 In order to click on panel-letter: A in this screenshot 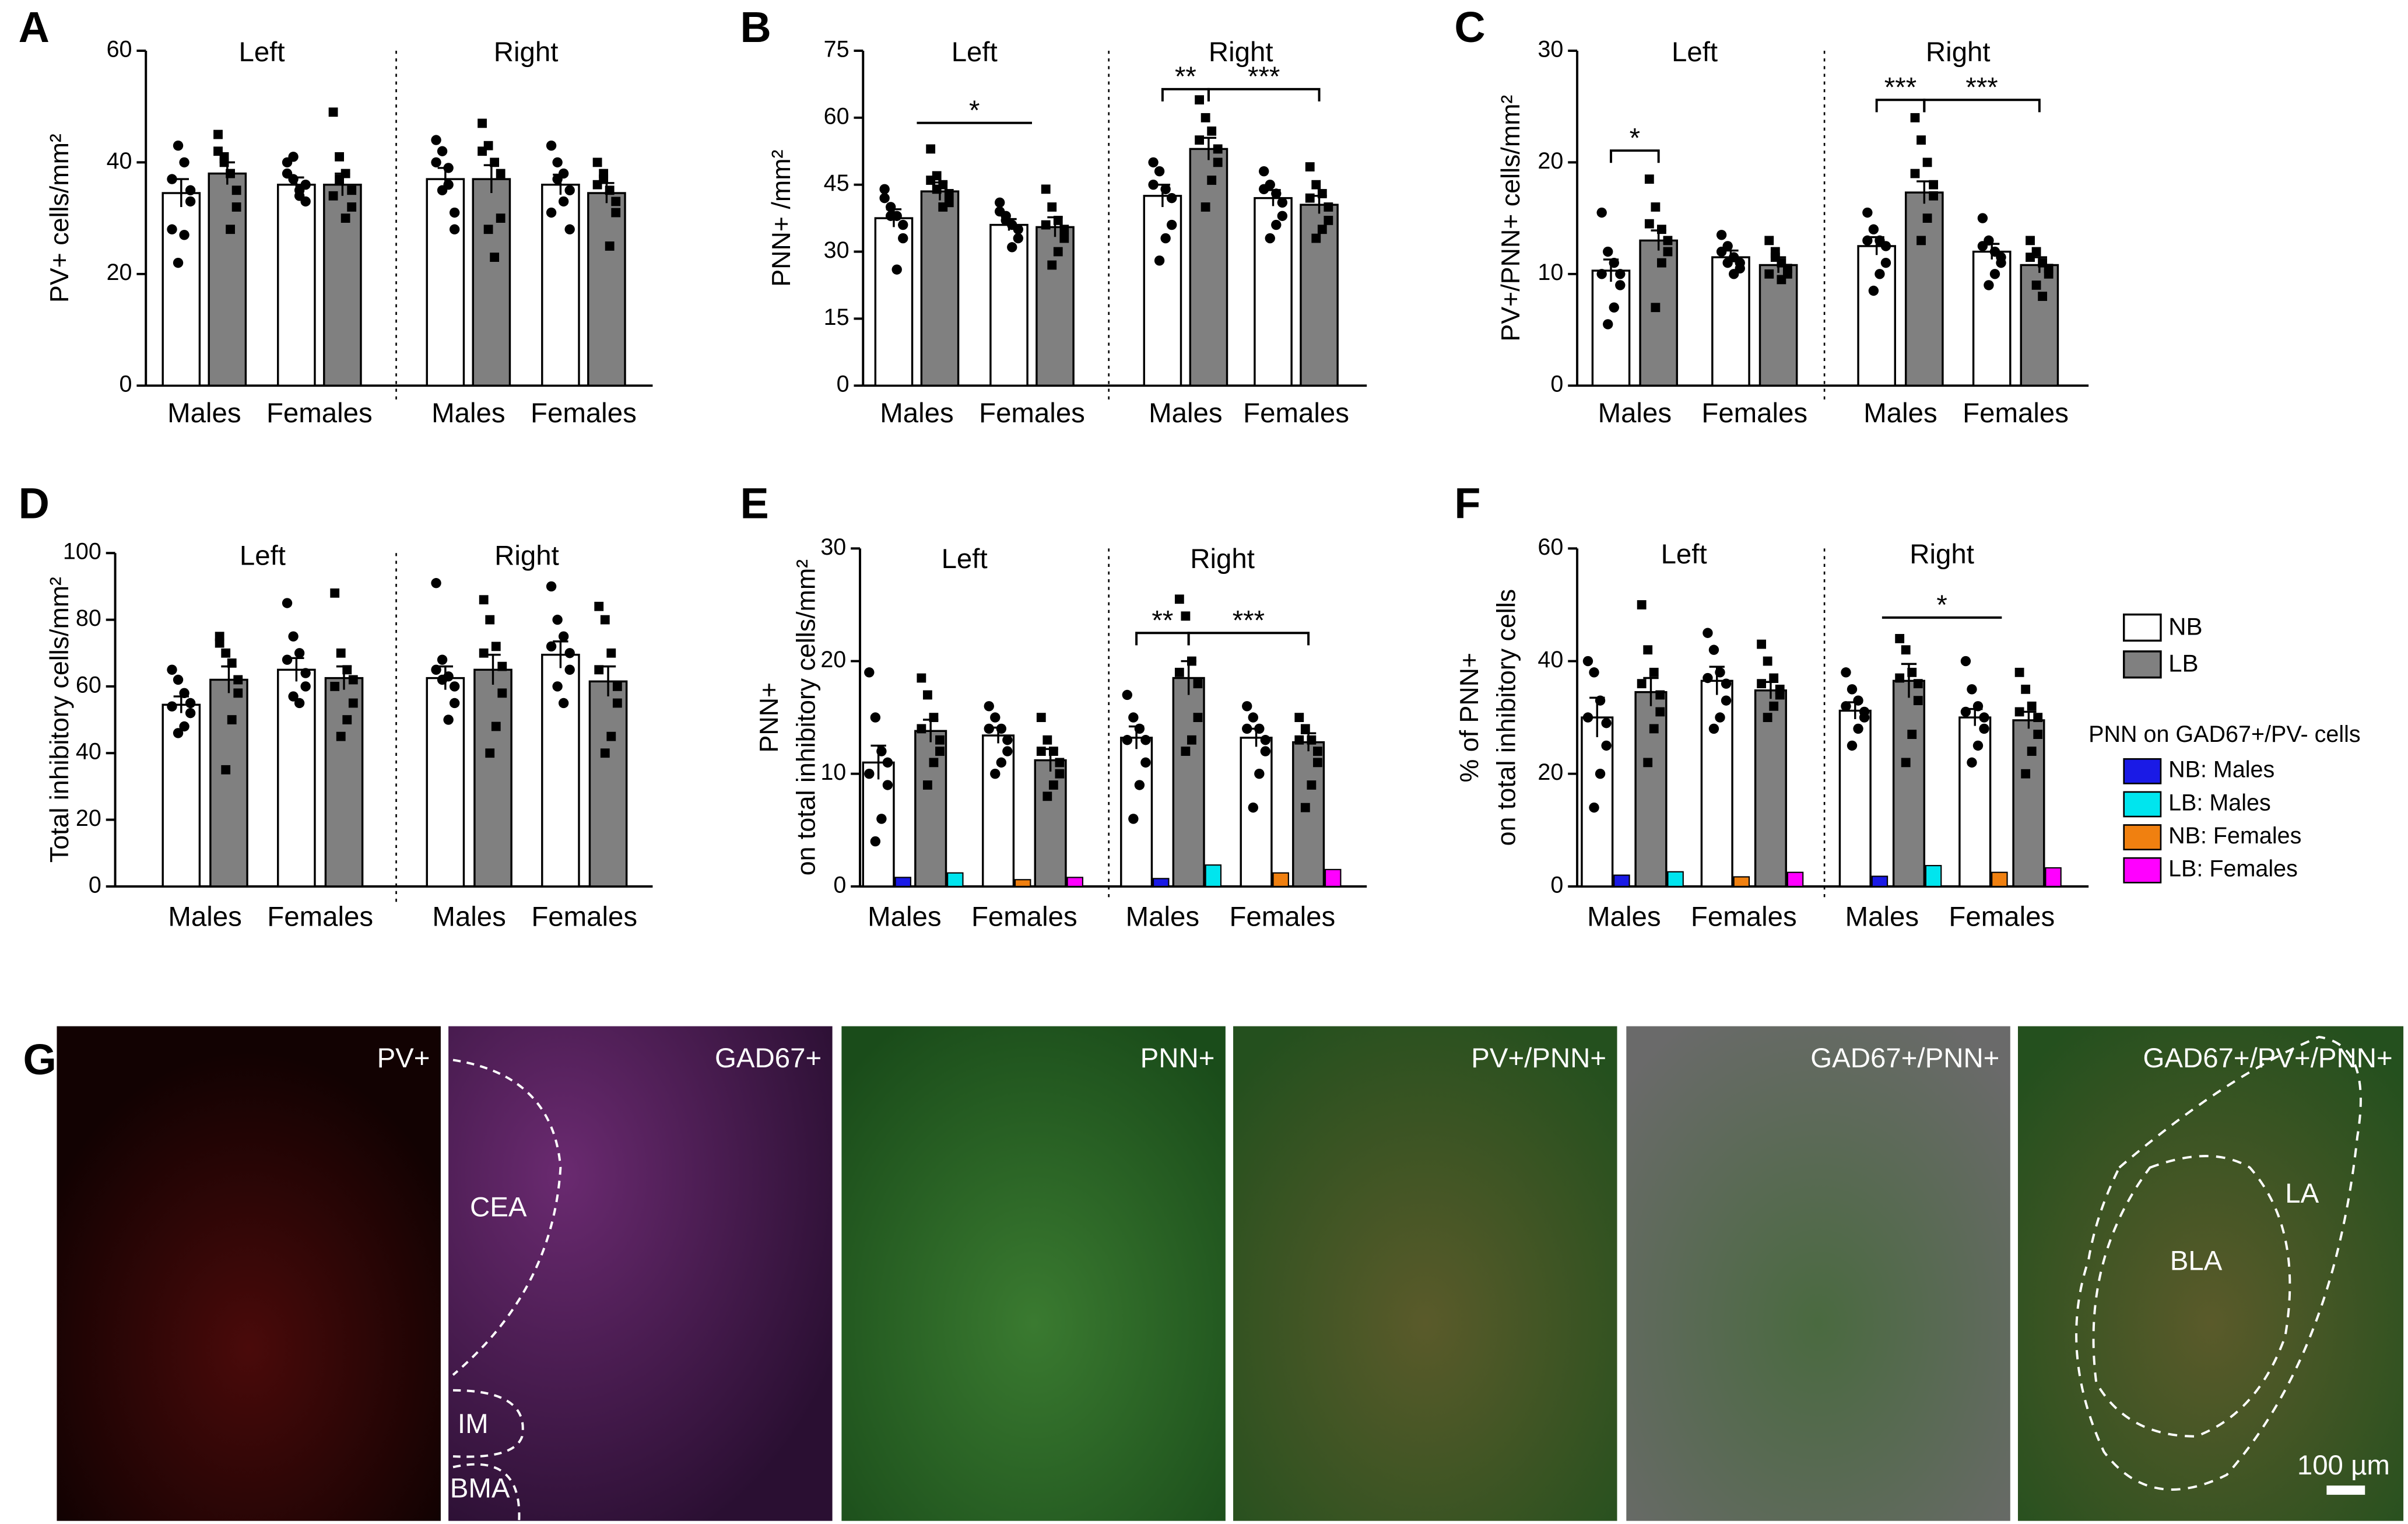, I will do `click(34, 27)`.